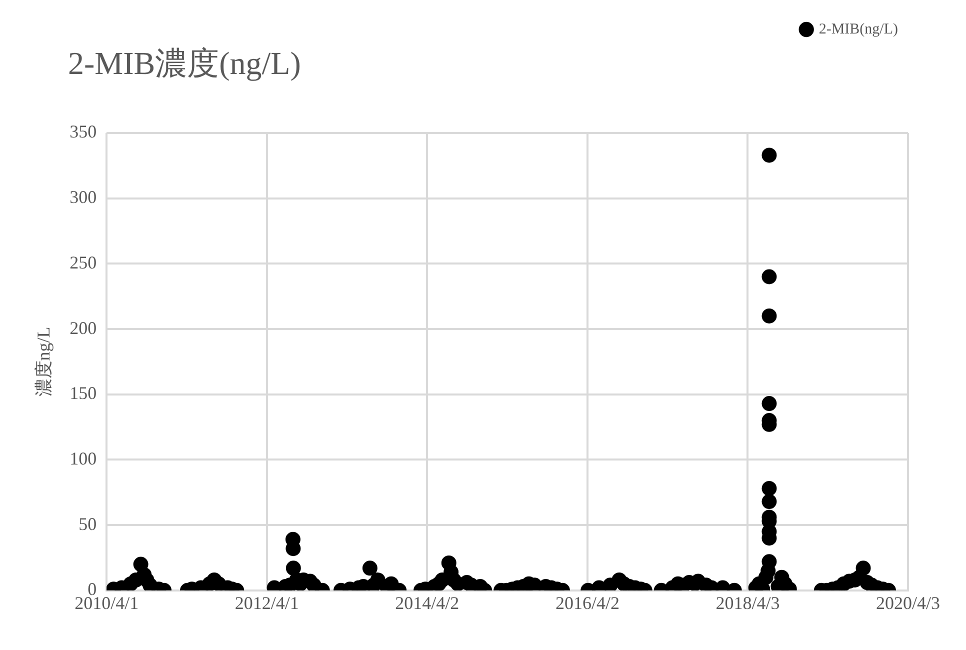 This screenshot has width=966, height=650. Describe the element at coordinates (83, 132) in the screenshot. I see `y-tick-label: 350` at that location.